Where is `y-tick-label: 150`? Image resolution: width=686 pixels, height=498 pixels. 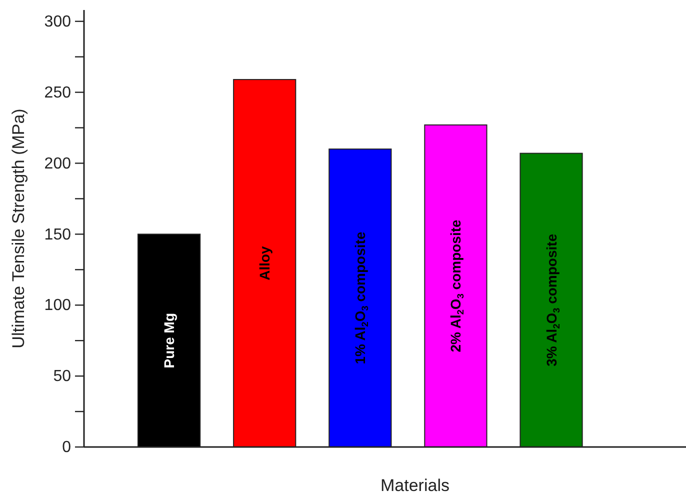
y-tick-label: 150 is located at coordinates (58, 235).